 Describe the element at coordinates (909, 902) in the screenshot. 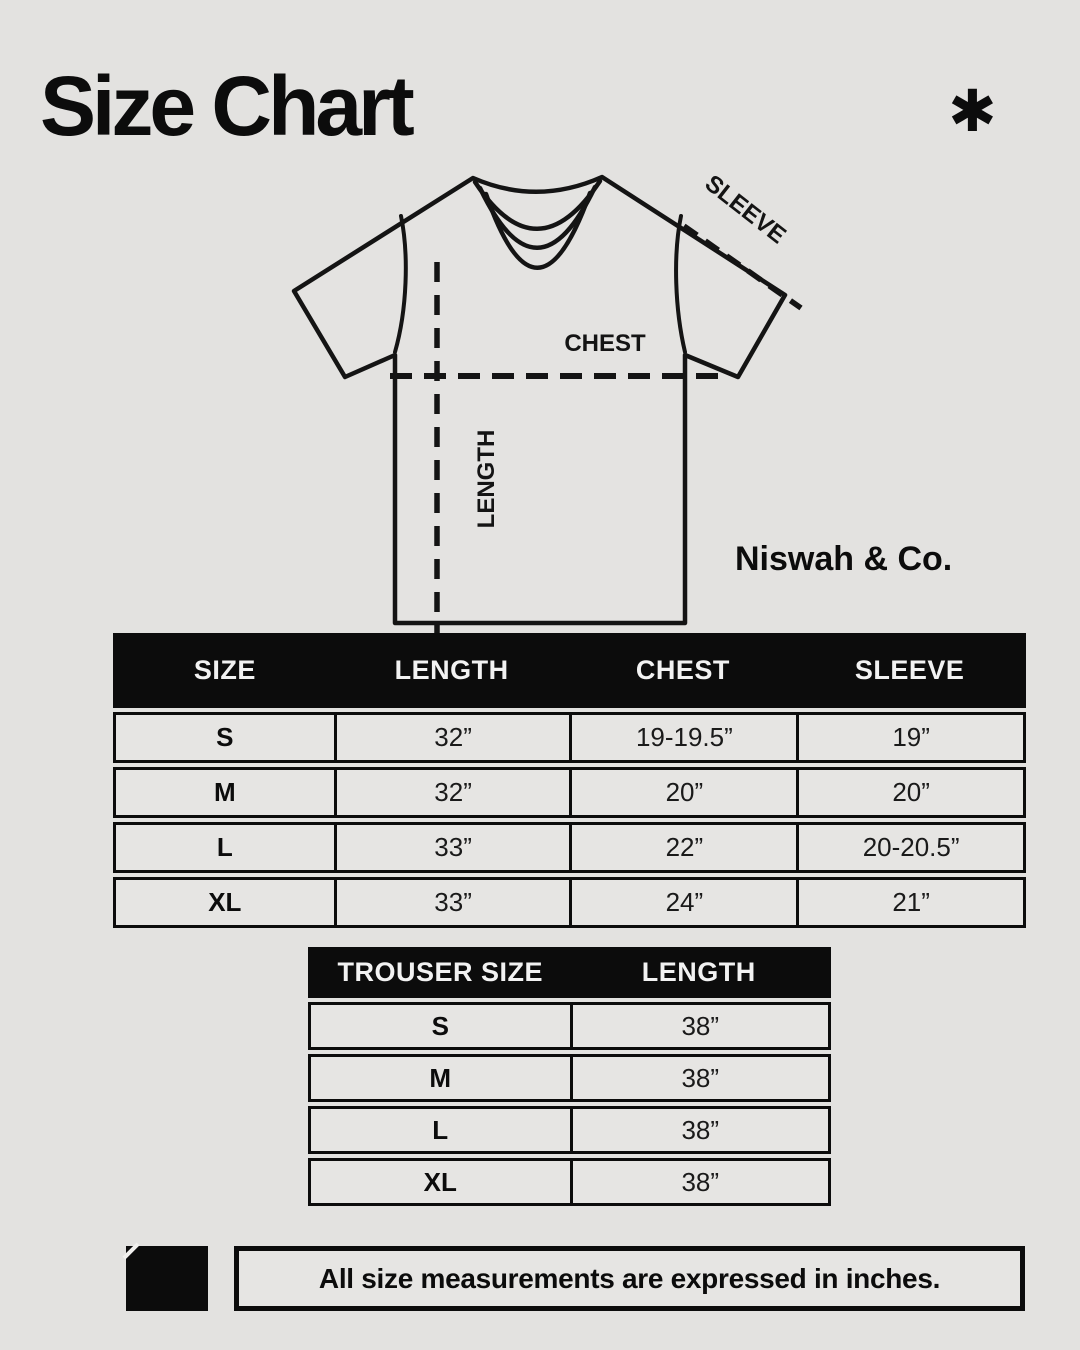

I see `cell-sleeve: 21”` at that location.